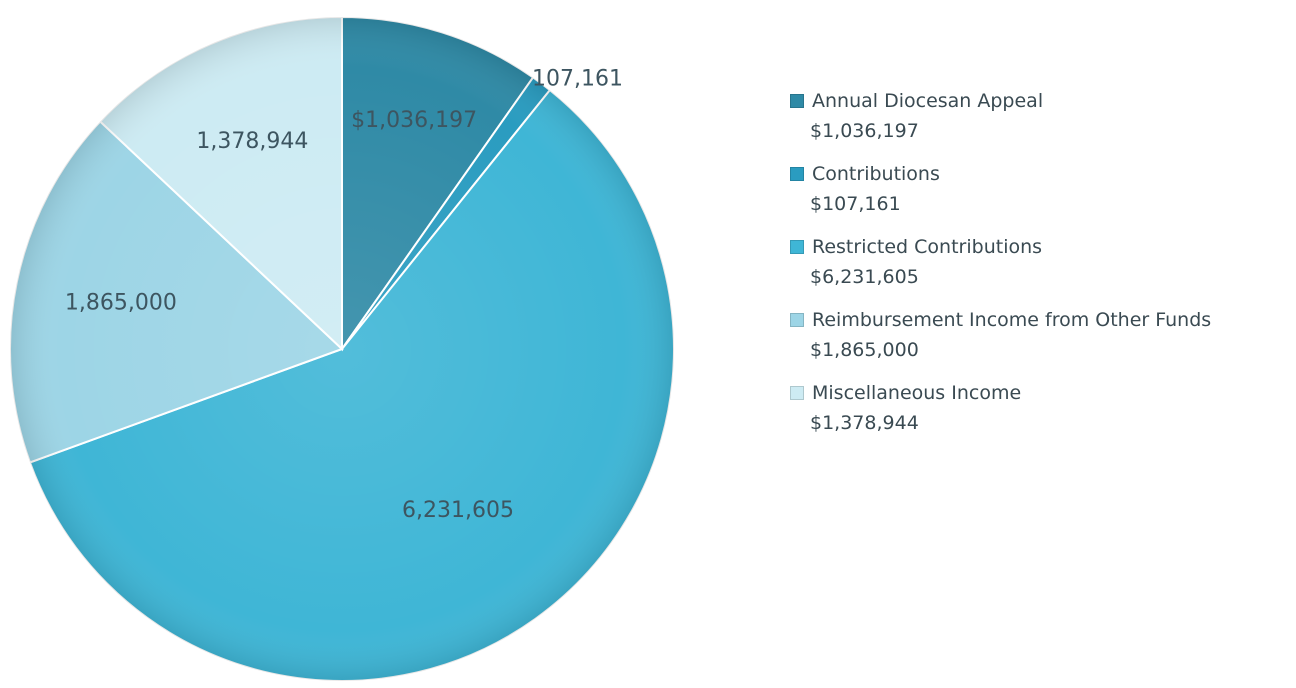 This screenshot has width=1296, height=688. What do you see at coordinates (928, 101) in the screenshot?
I see `legend-label: Annual Diocesan Appeal` at bounding box center [928, 101].